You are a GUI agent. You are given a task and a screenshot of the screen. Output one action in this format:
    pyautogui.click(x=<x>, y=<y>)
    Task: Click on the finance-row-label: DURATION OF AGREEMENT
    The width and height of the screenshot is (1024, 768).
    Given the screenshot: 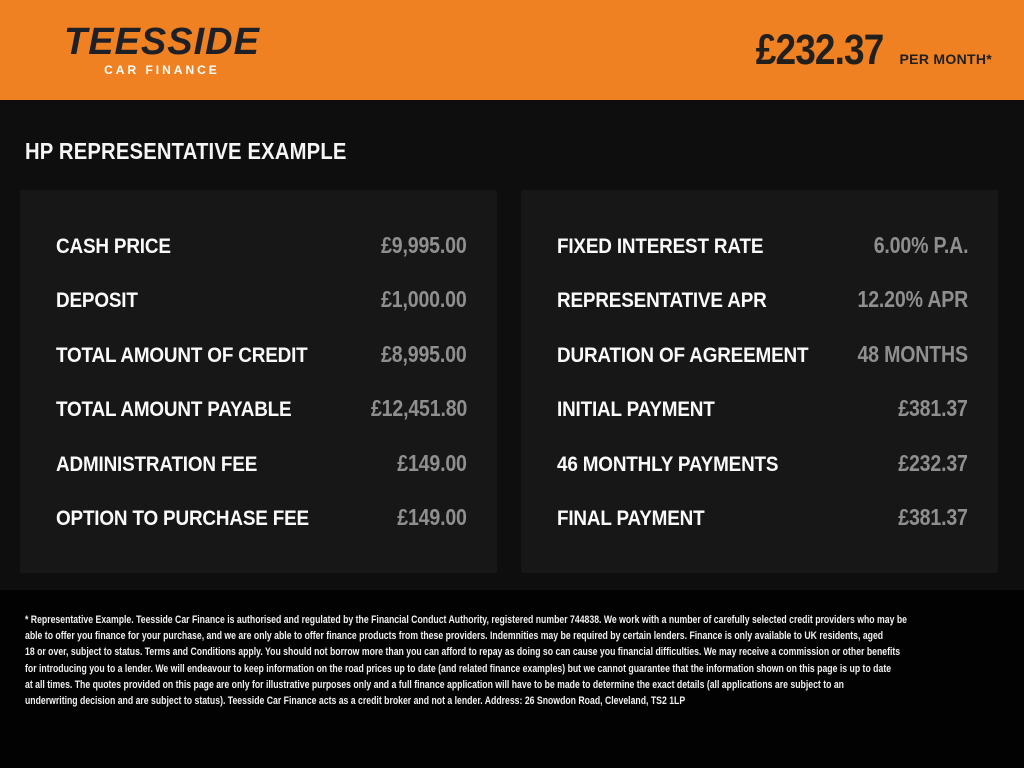 What is the action you would take?
    pyautogui.click(x=683, y=355)
    